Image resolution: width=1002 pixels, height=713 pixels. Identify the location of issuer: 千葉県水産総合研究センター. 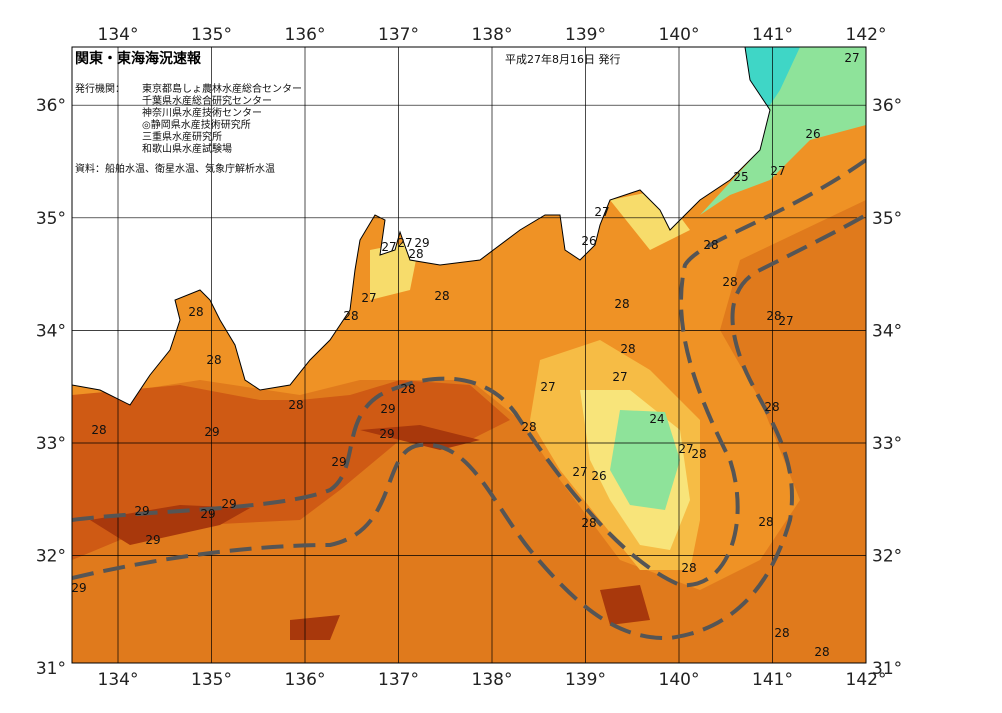
(207, 100).